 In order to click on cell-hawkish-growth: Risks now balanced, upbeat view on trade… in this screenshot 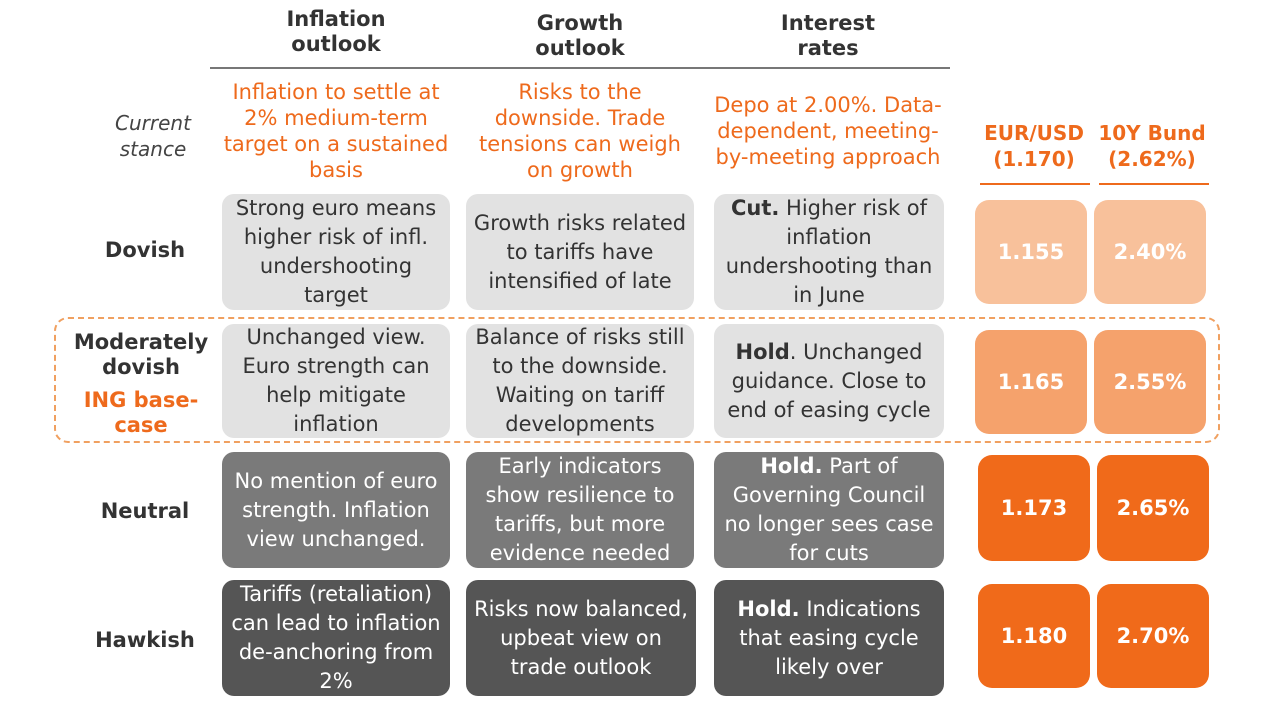, I will do `click(581, 638)`.